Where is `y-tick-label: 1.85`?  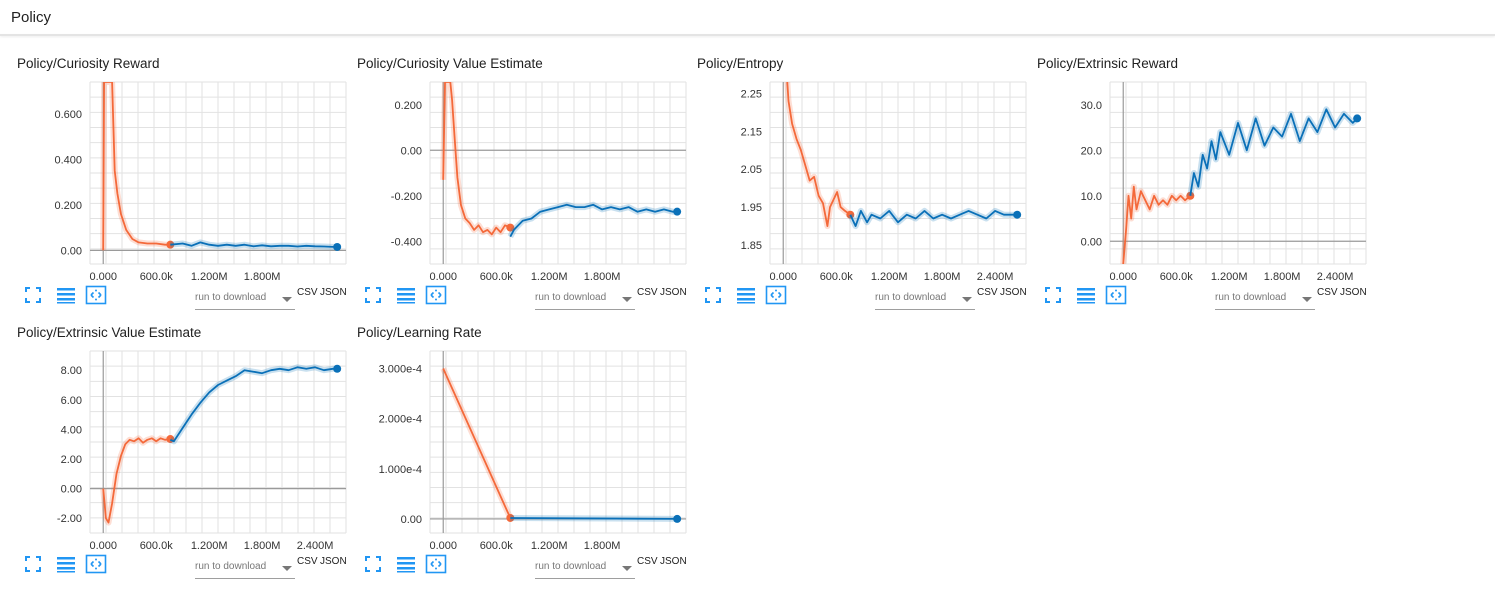 y-tick-label: 1.85 is located at coordinates (751, 246).